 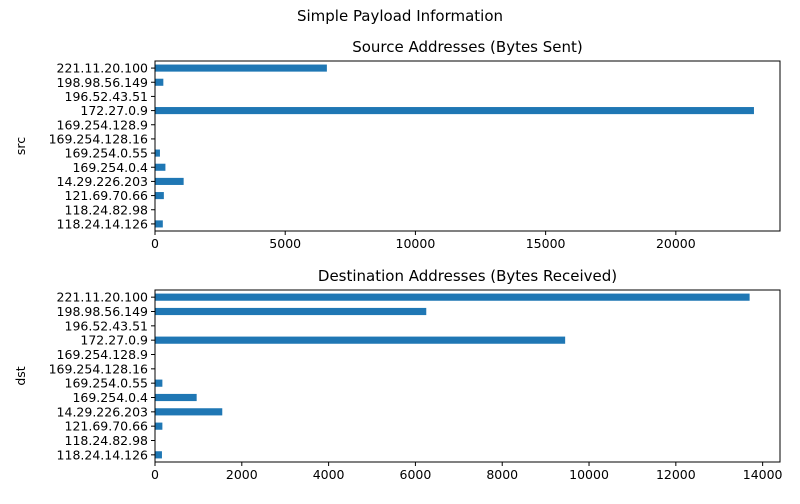 I want to click on dst-ytick-label-2: 121.69.70.66, so click(x=107, y=426).